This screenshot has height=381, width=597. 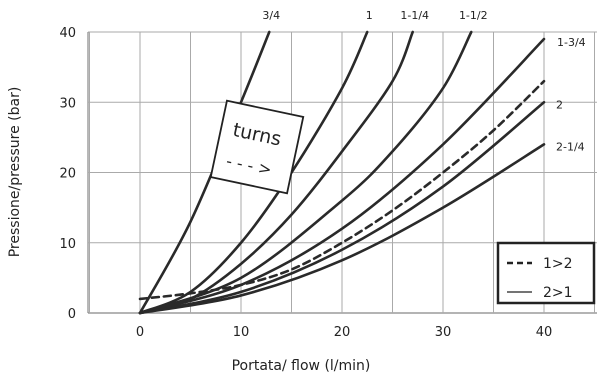 What do you see at coordinates (15, 172) in the screenshot?
I see `y-axis-title: Pressione/pressure (bar)` at bounding box center [15, 172].